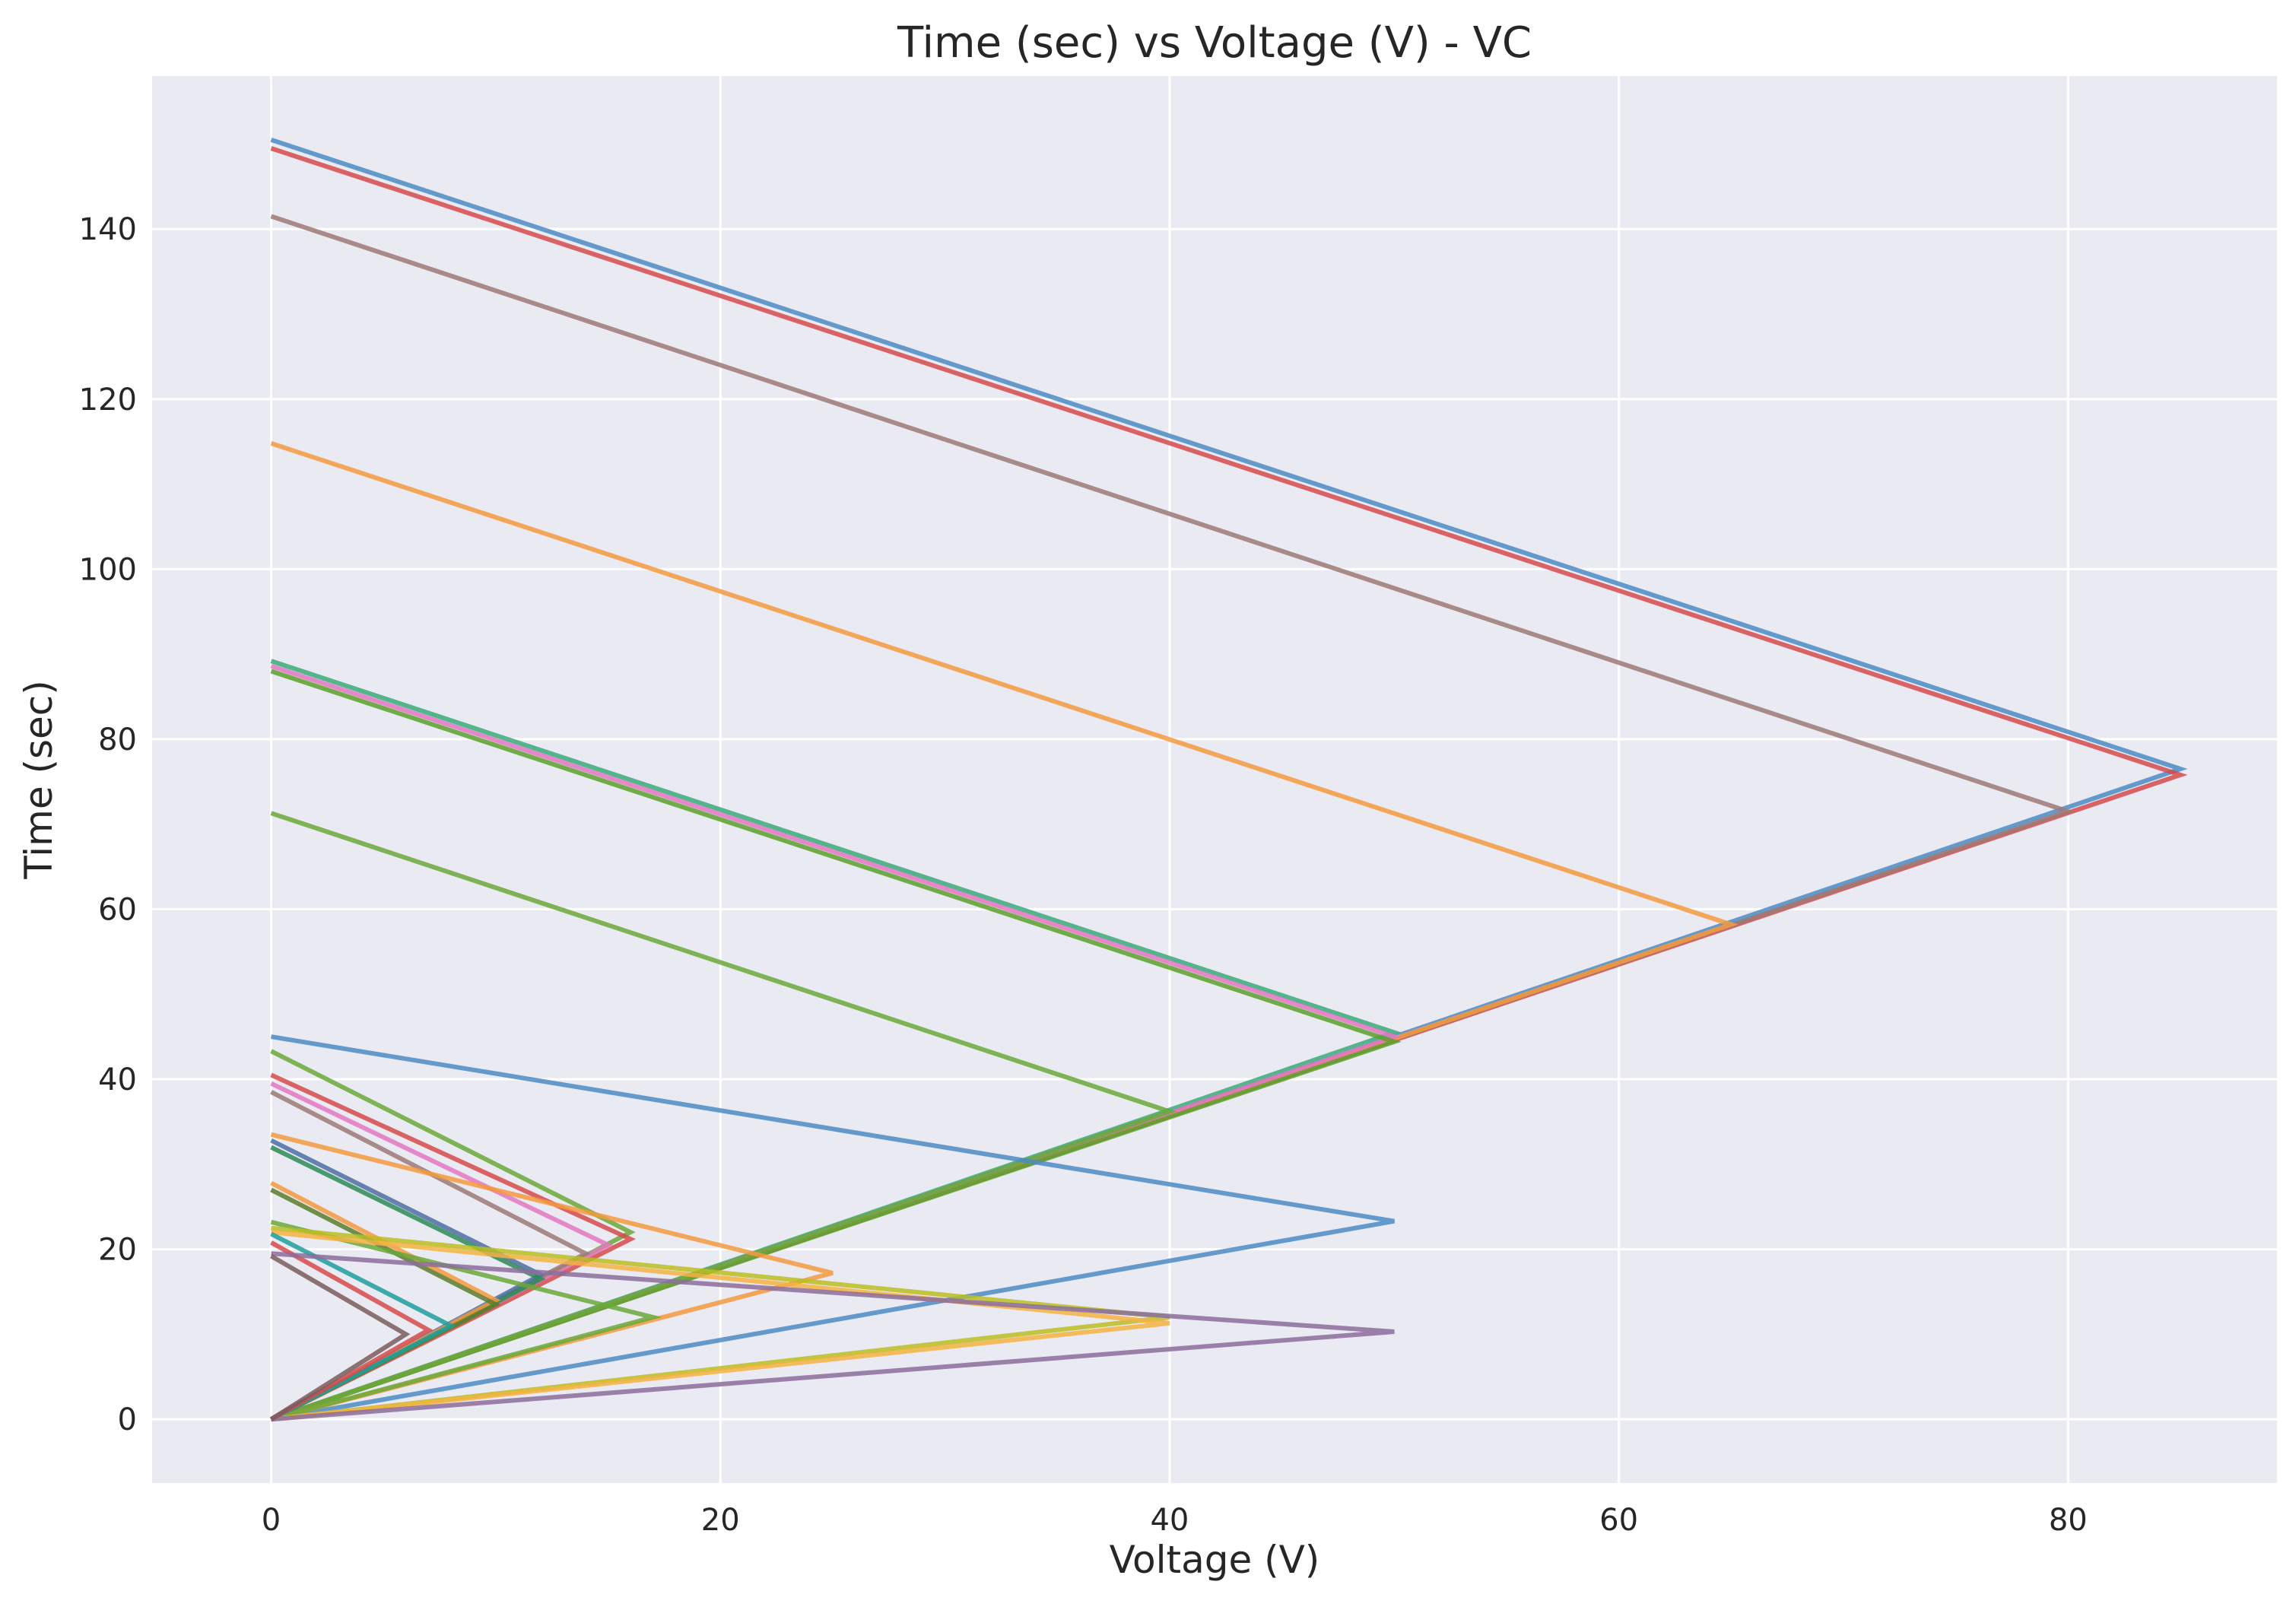 Image resolution: width=2296 pixels, height=1607 pixels. What do you see at coordinates (720, 1520) in the screenshot?
I see `x-tick-label: 20` at bounding box center [720, 1520].